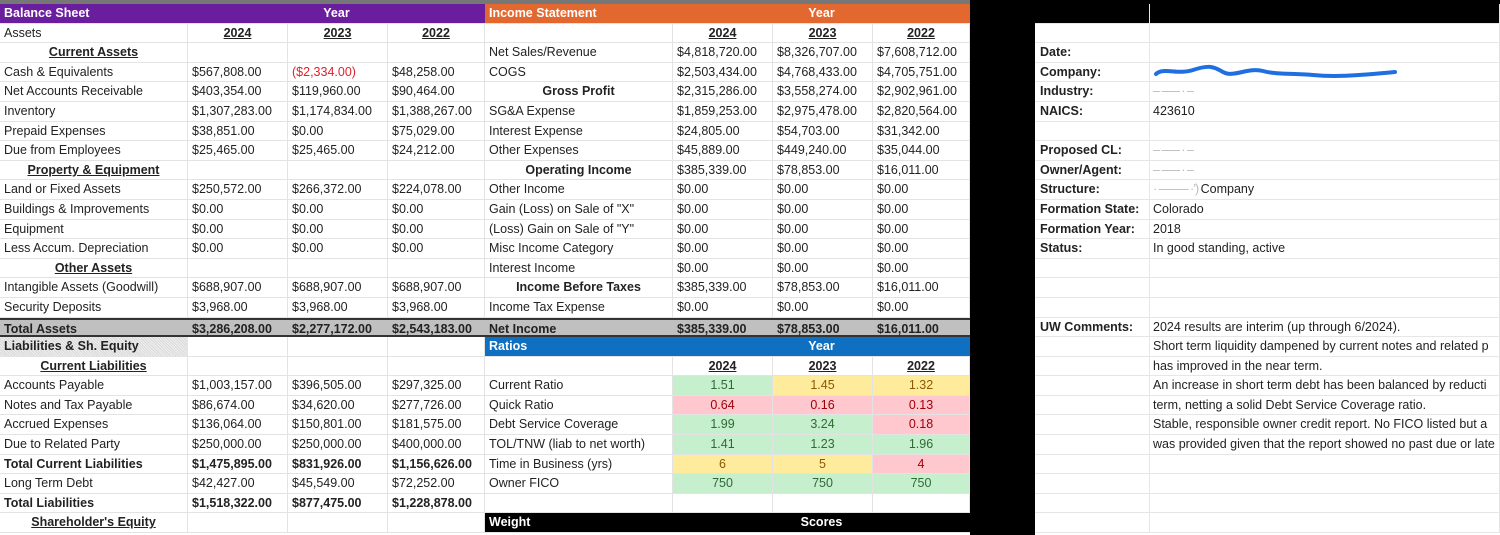 This screenshot has height=535, width=1500. Describe the element at coordinates (1325, 72) in the screenshot. I see `redacted-company-scribble` at that location.